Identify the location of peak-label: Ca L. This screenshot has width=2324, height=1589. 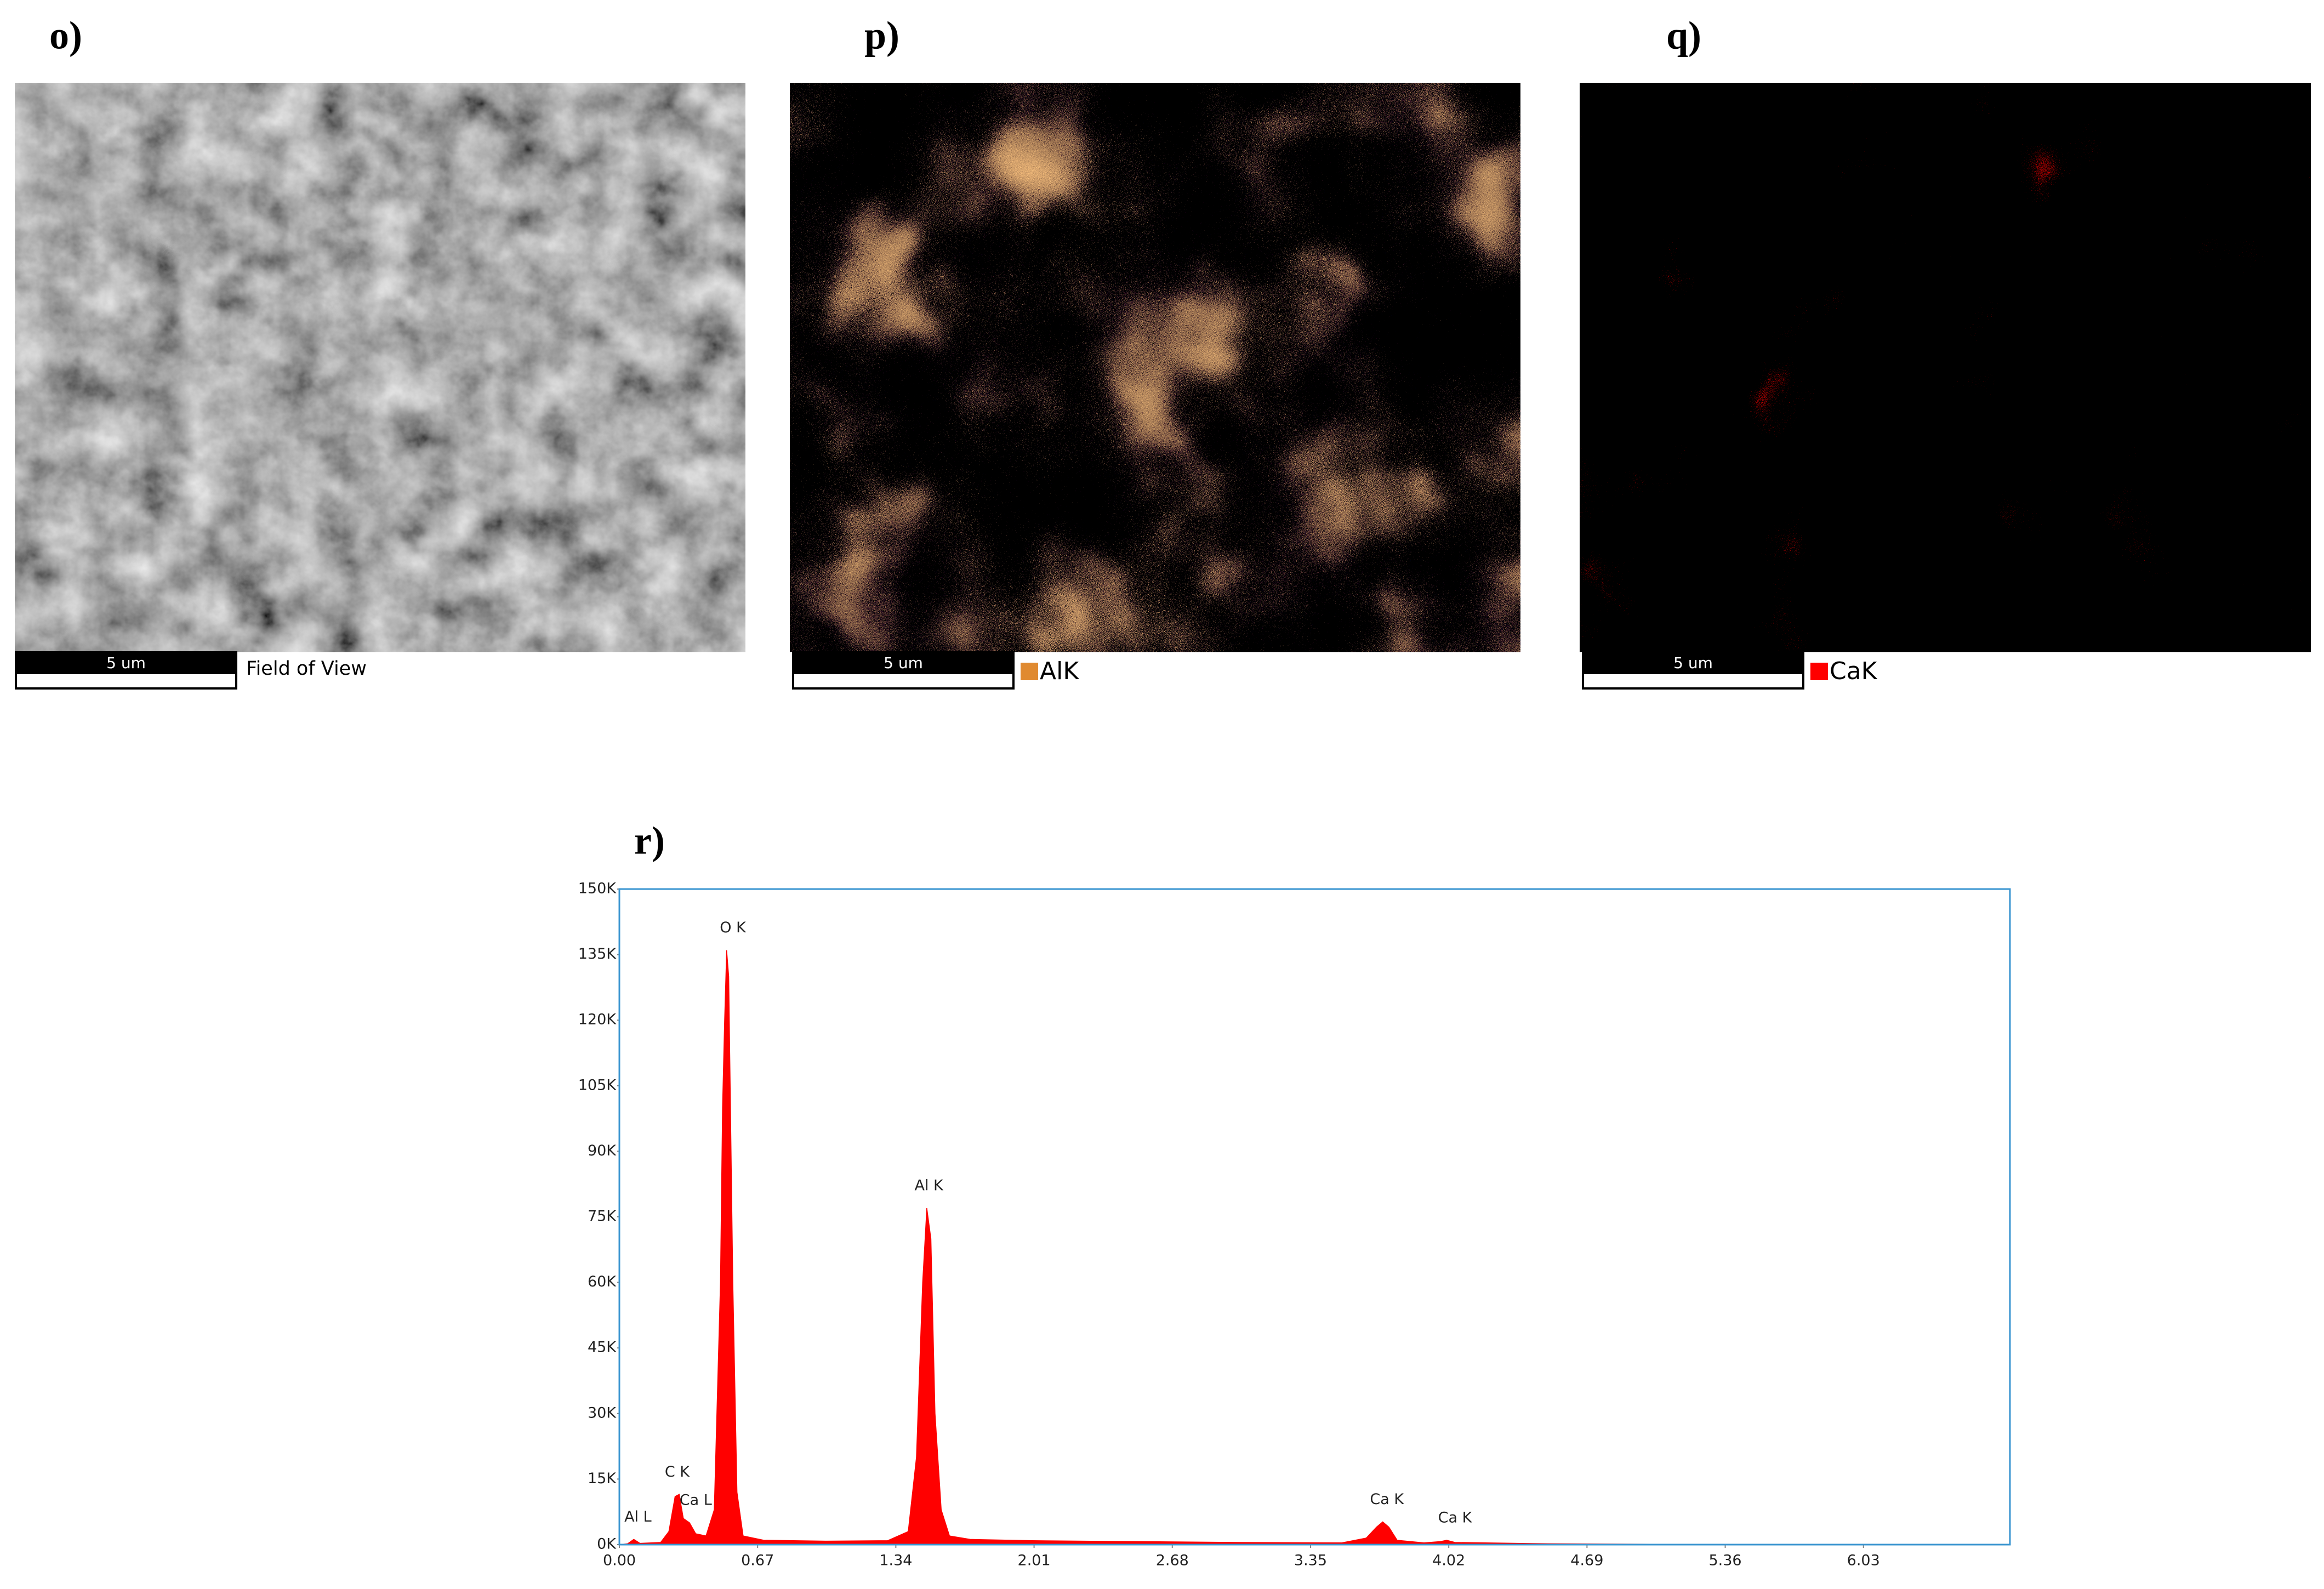
(696, 1500).